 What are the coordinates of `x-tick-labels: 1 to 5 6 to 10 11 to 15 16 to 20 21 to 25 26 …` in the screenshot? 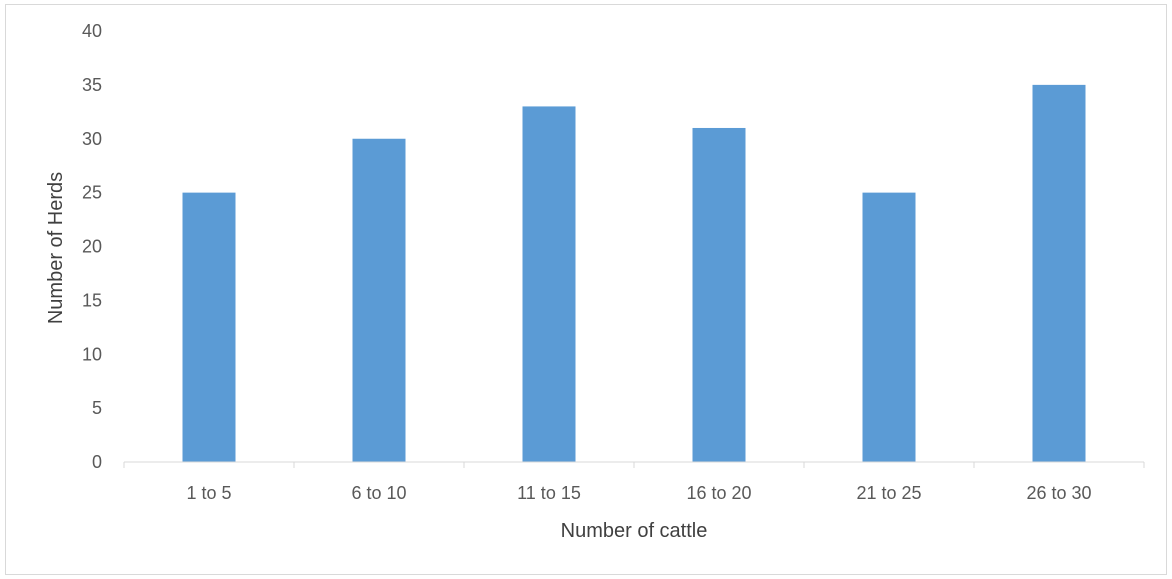 It's located at (638, 493).